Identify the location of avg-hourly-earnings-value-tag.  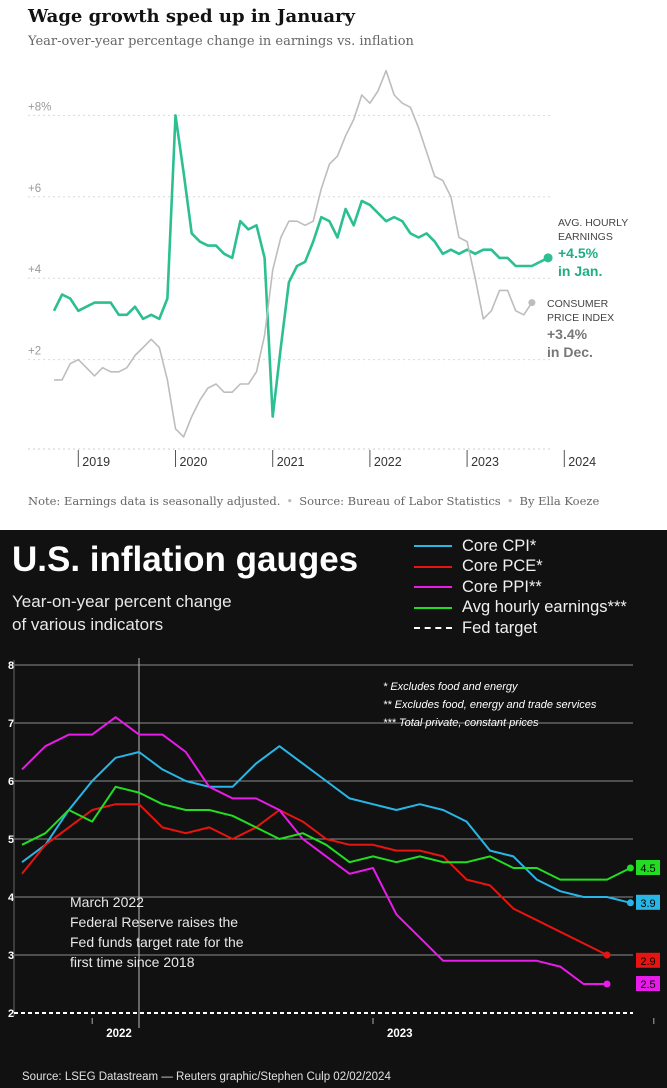
(648, 867).